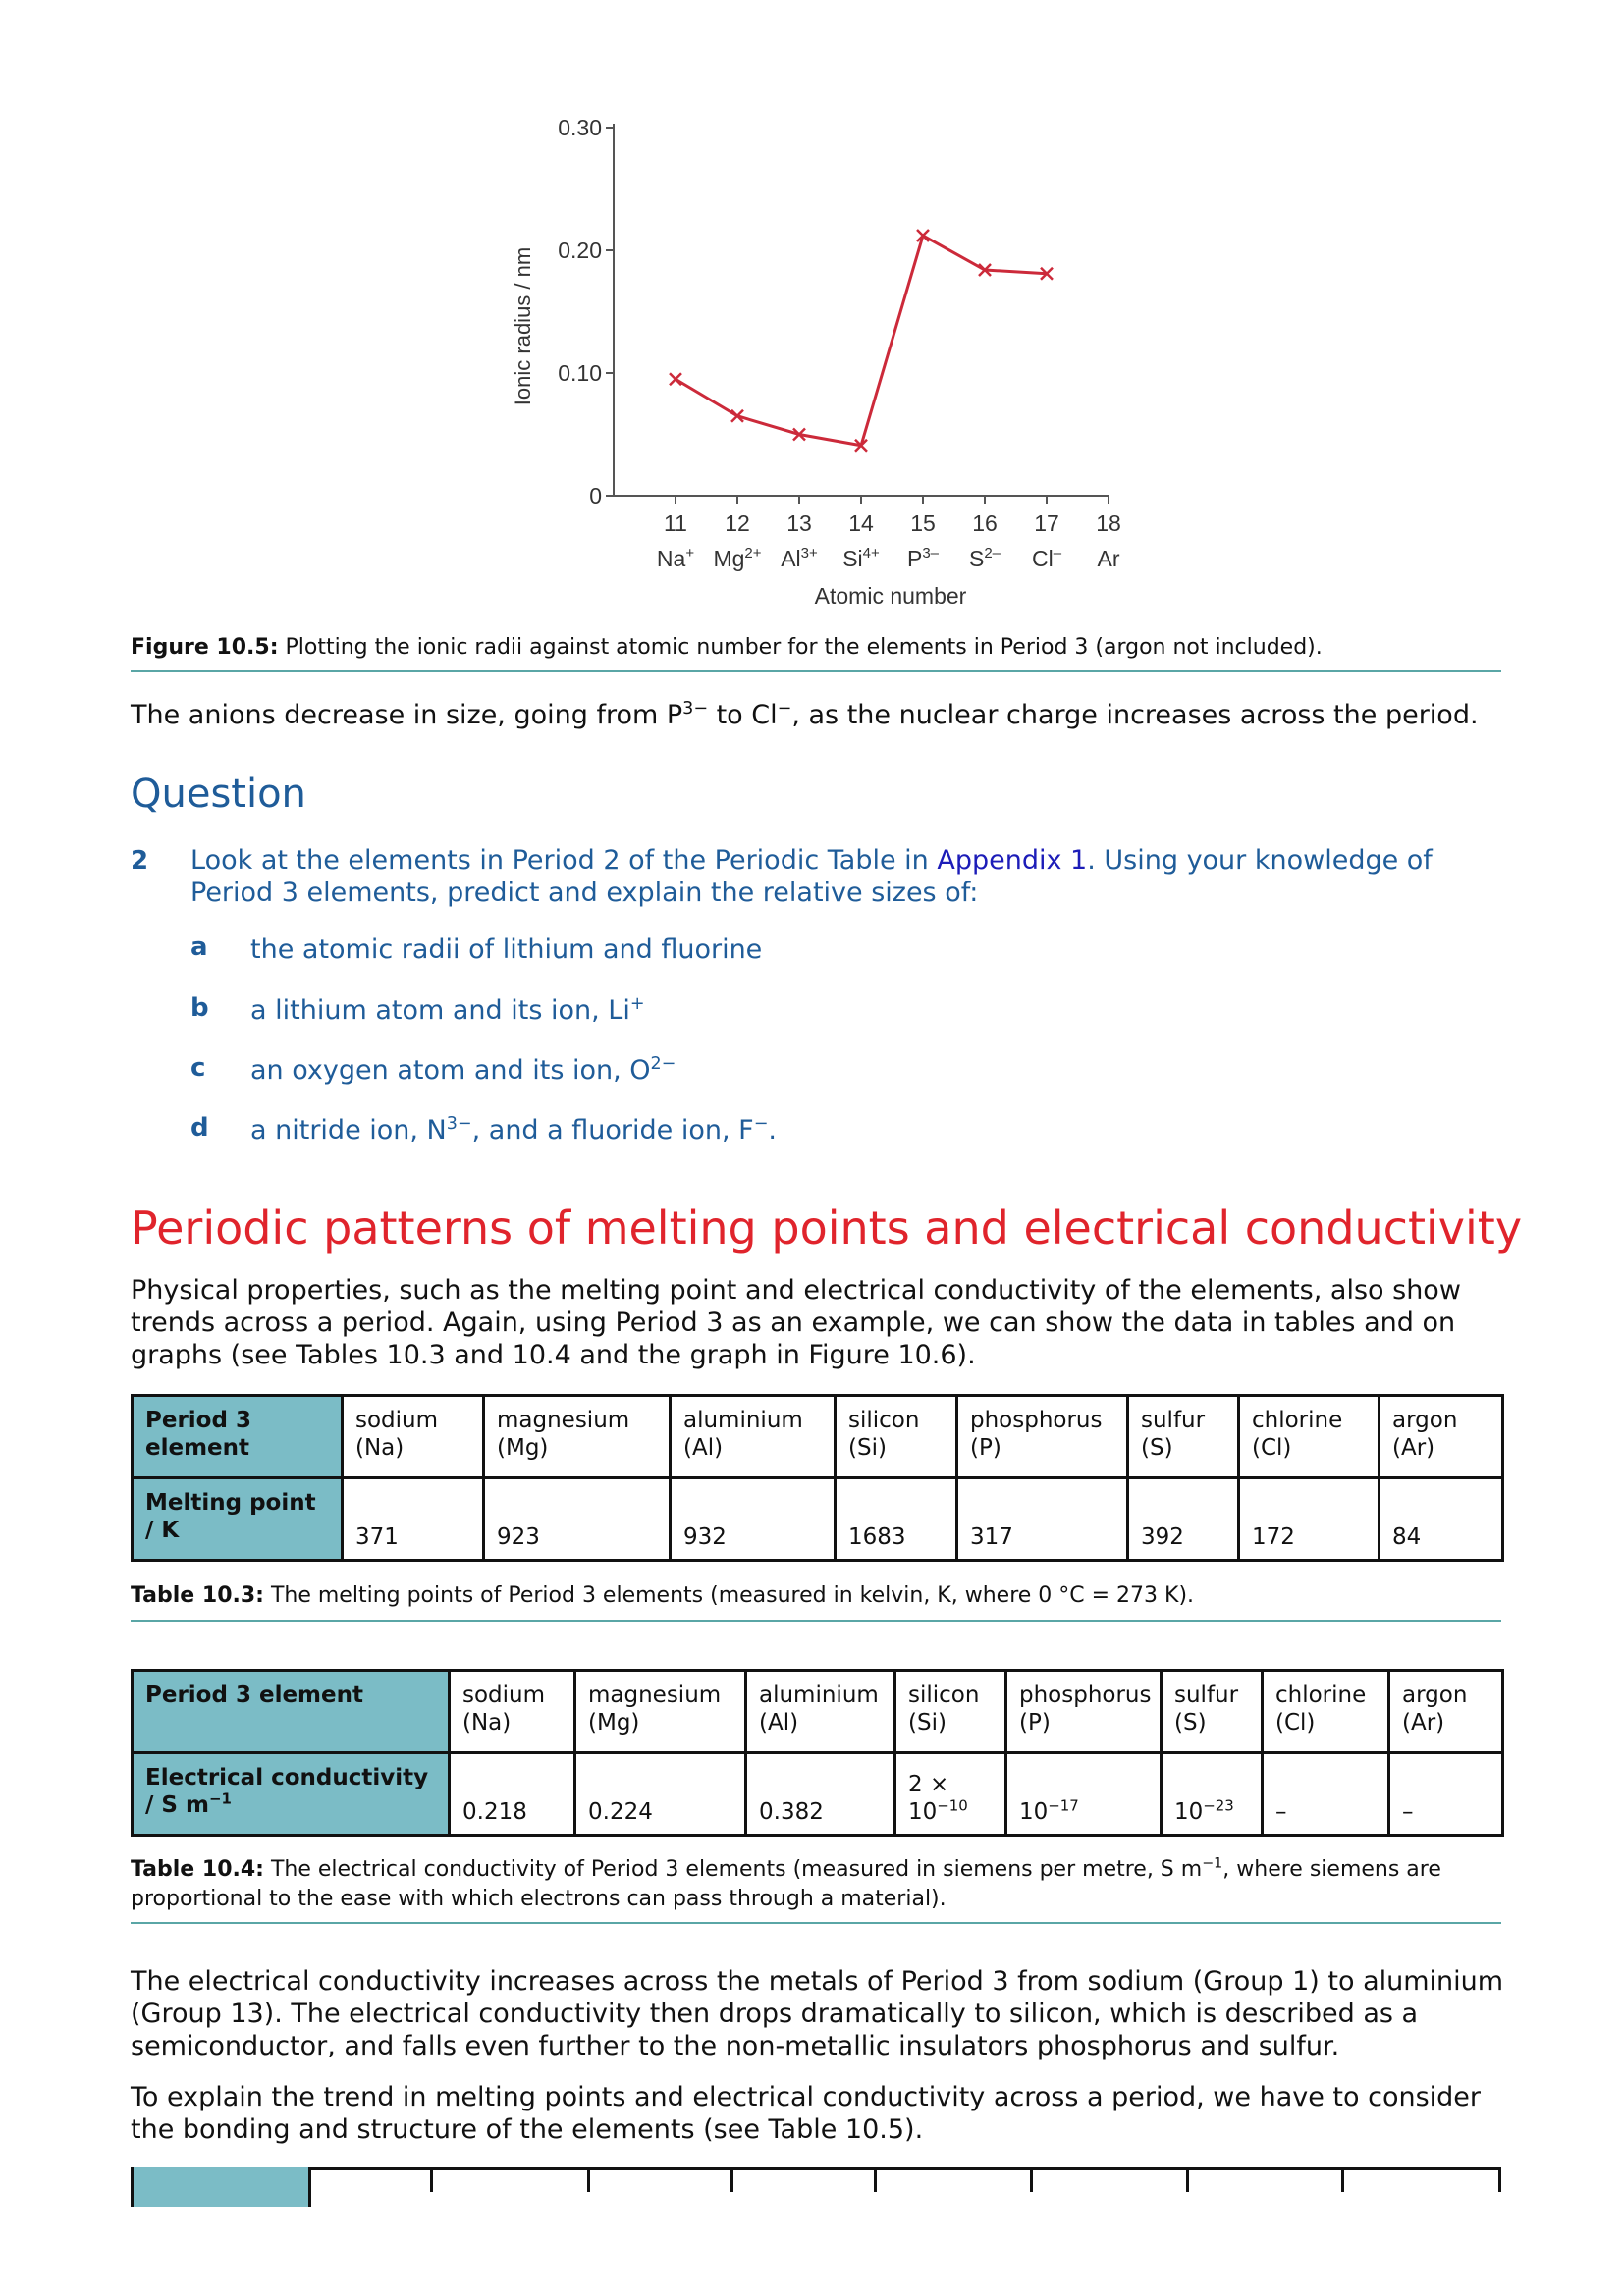  What do you see at coordinates (620, 1812) in the screenshot?
I see `table2-value-base: 0.224` at bounding box center [620, 1812].